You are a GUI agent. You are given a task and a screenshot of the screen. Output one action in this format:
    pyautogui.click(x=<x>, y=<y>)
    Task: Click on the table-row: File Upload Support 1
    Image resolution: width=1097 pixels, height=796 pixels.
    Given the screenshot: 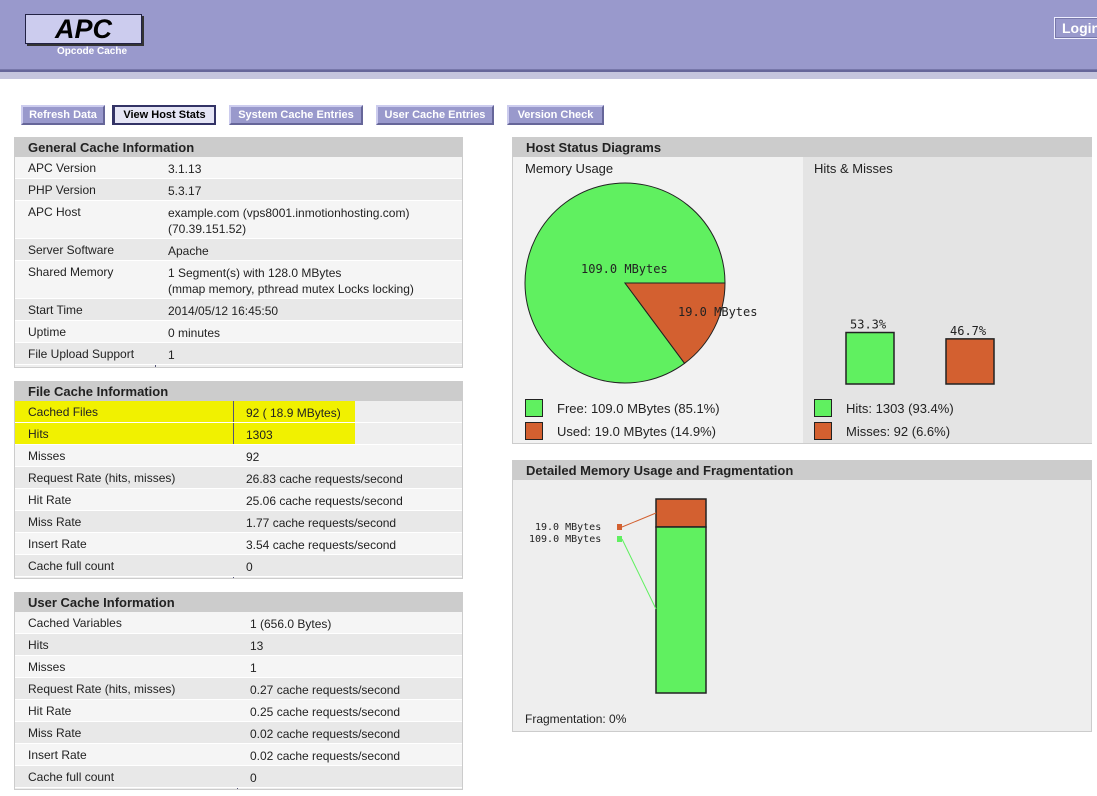 What is the action you would take?
    pyautogui.click(x=238, y=354)
    